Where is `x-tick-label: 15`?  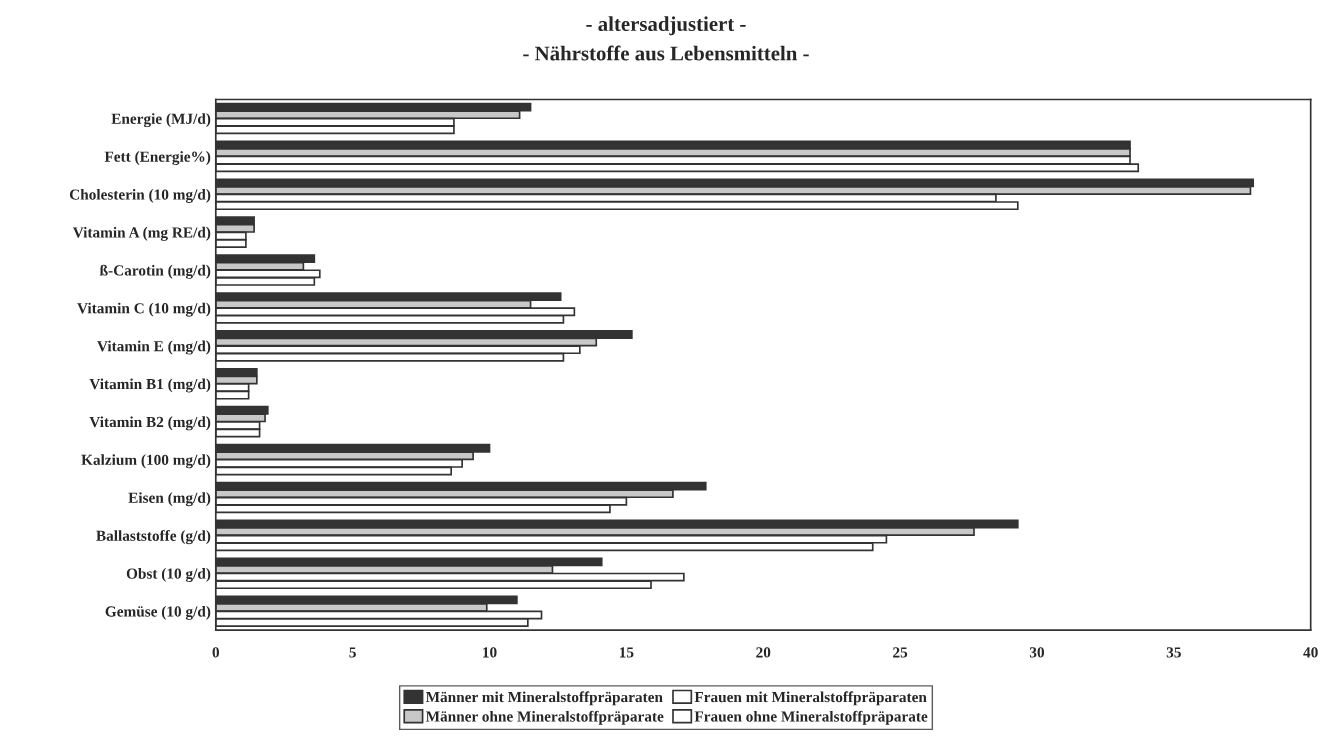
x-tick-label: 15 is located at coordinates (626, 652).